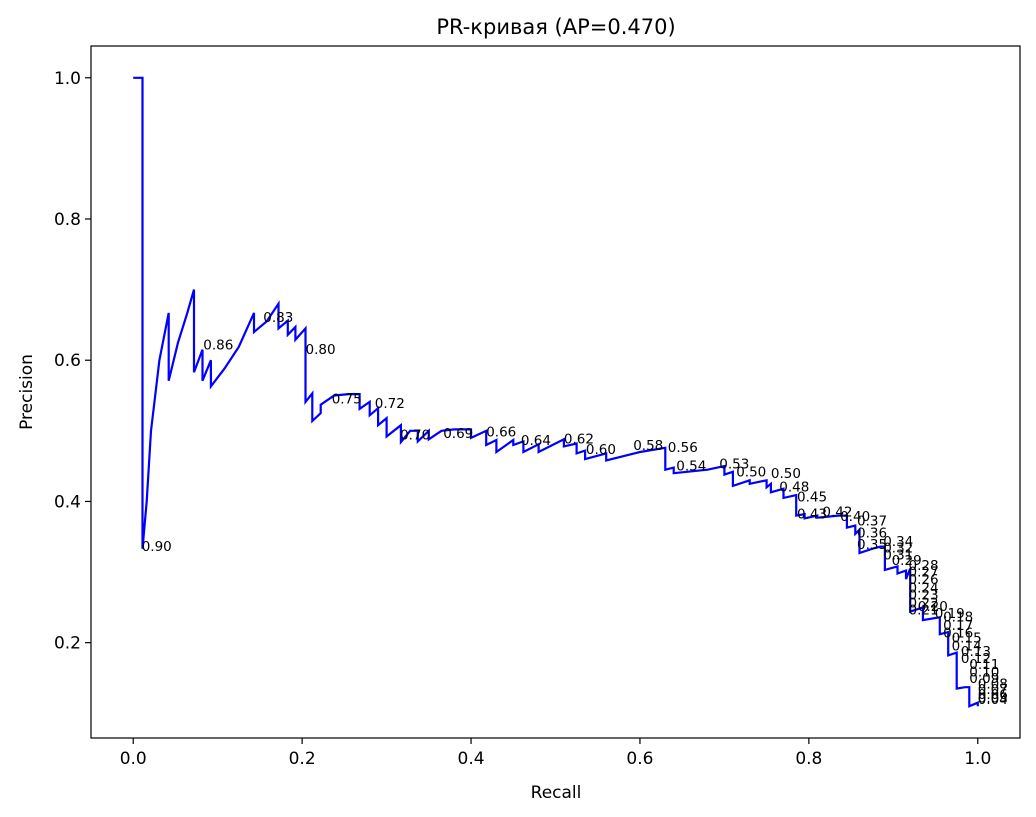 The height and width of the screenshot is (817, 1036). I want to click on x-tick-label-1: 0.2, so click(302, 759).